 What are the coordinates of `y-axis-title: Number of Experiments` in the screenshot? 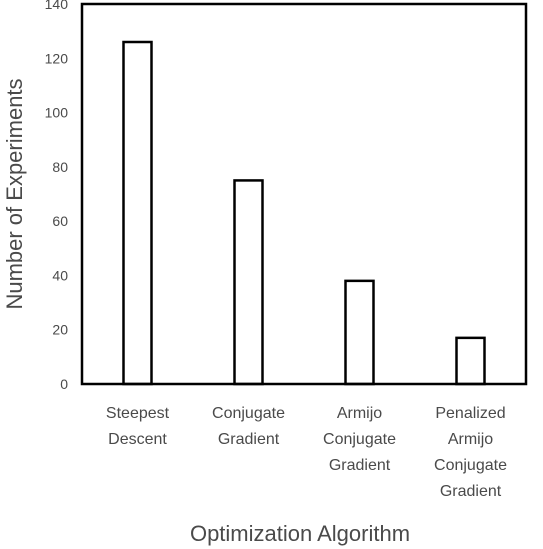 It's located at (14, 193).